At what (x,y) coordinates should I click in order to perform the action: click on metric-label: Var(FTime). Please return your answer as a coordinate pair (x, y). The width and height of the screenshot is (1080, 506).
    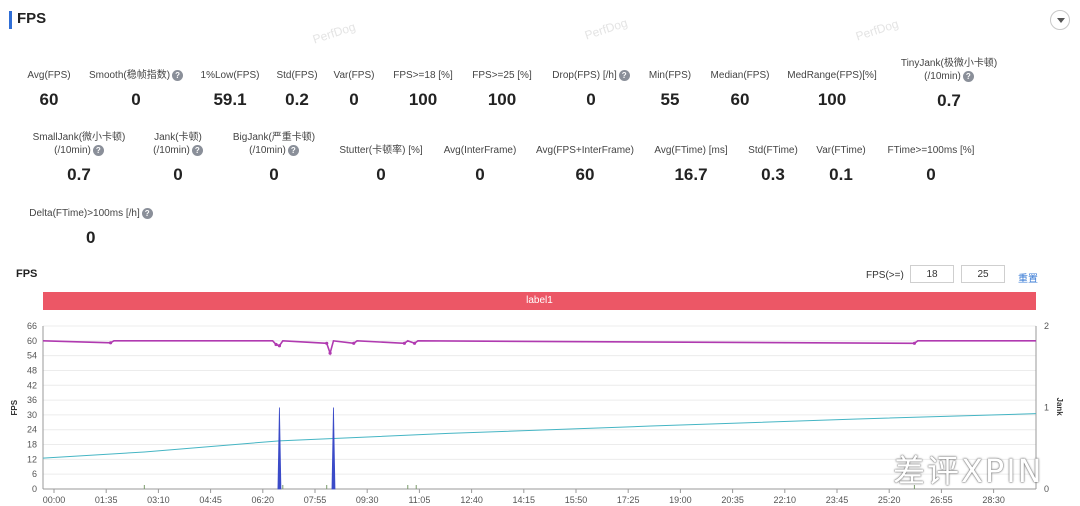
    Looking at the image, I should click on (841, 150).